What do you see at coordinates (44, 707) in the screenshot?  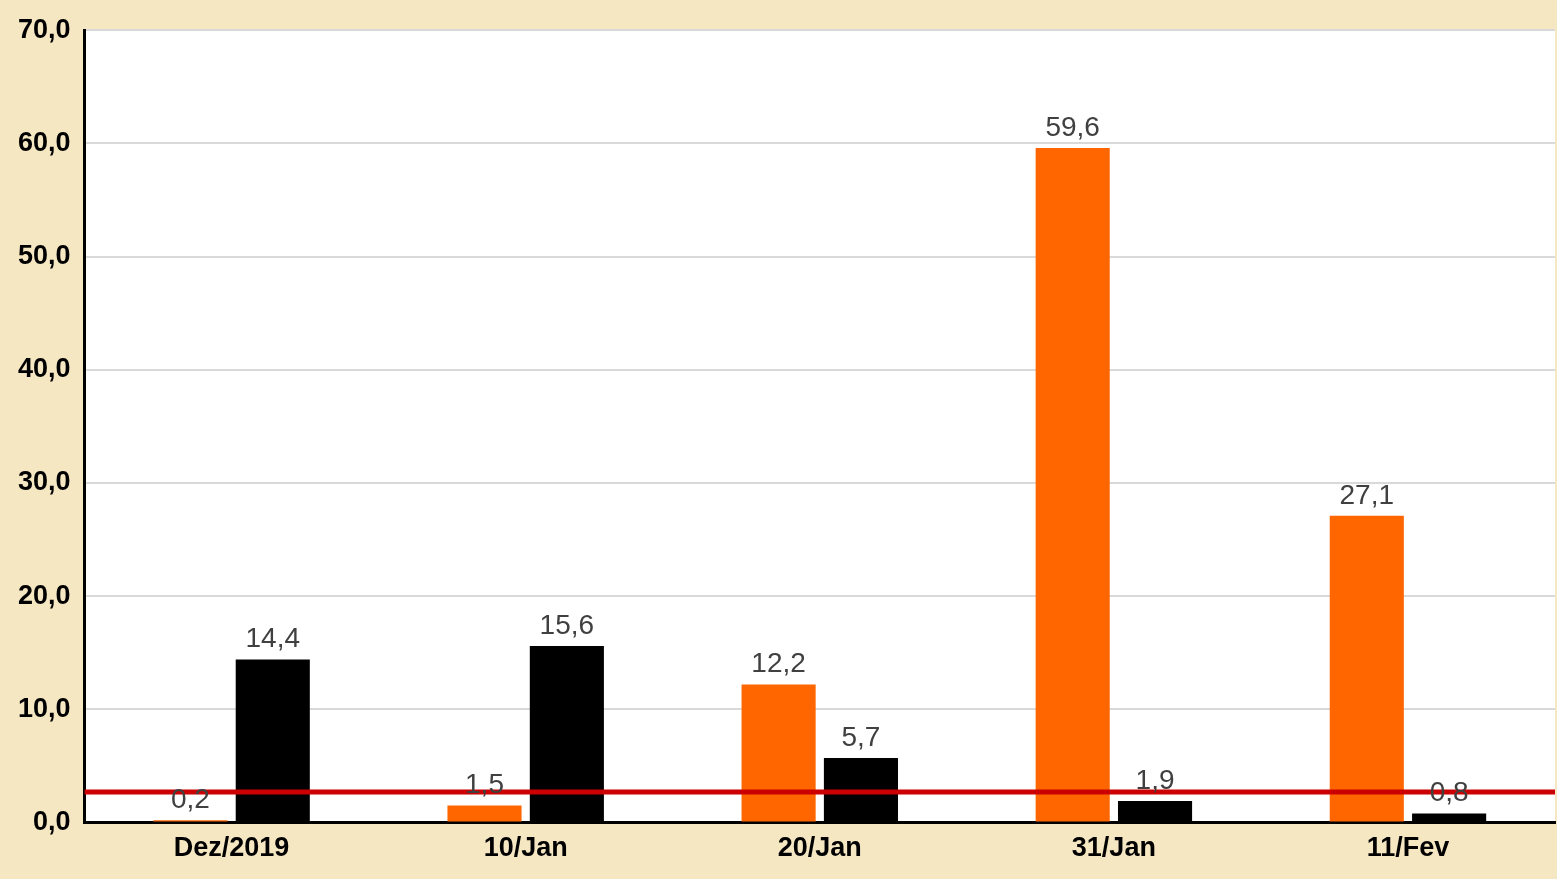 I see `y-tick-label: 10,0` at bounding box center [44, 707].